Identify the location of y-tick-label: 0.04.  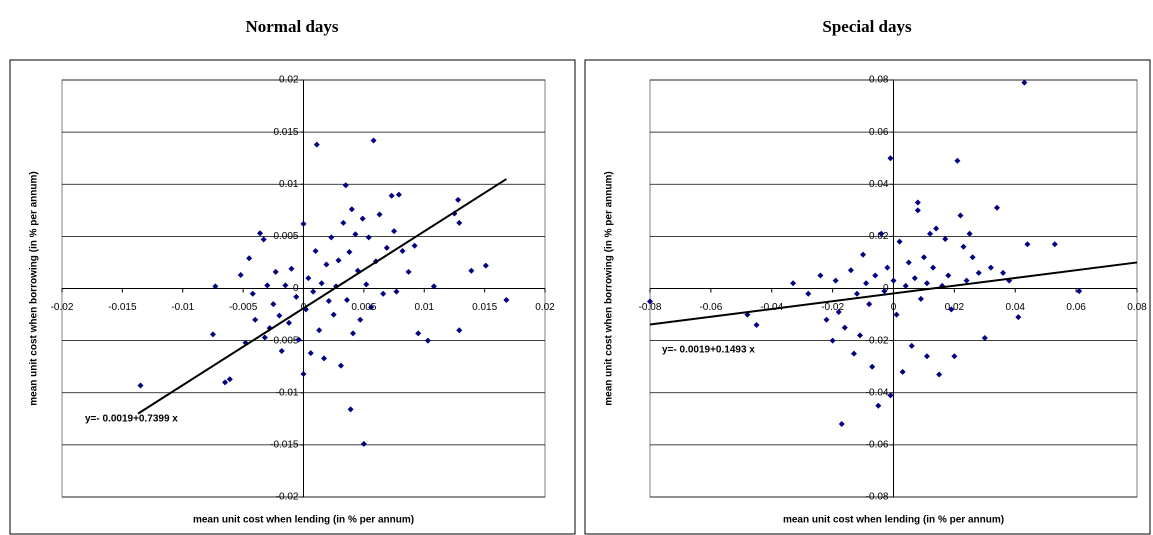
(879, 184).